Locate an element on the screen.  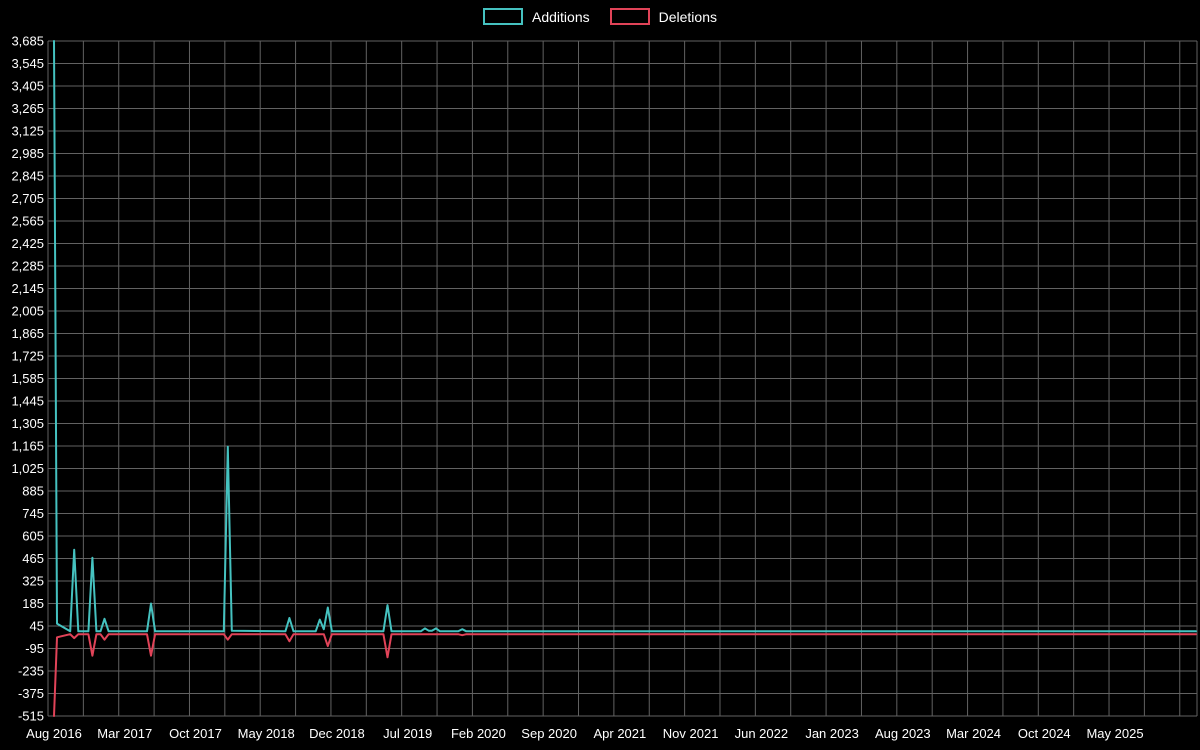
x-tick-label: Apr 2021 is located at coordinates (619, 733).